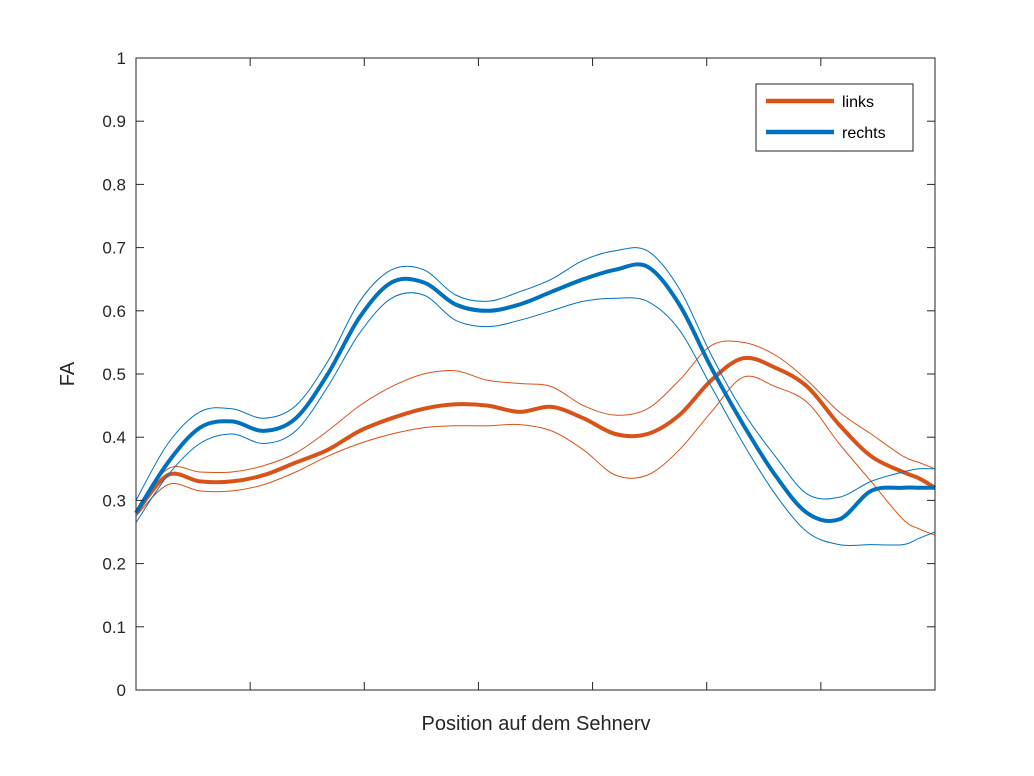 The height and width of the screenshot is (776, 1034). I want to click on y-axis-label: FA, so click(68, 373).